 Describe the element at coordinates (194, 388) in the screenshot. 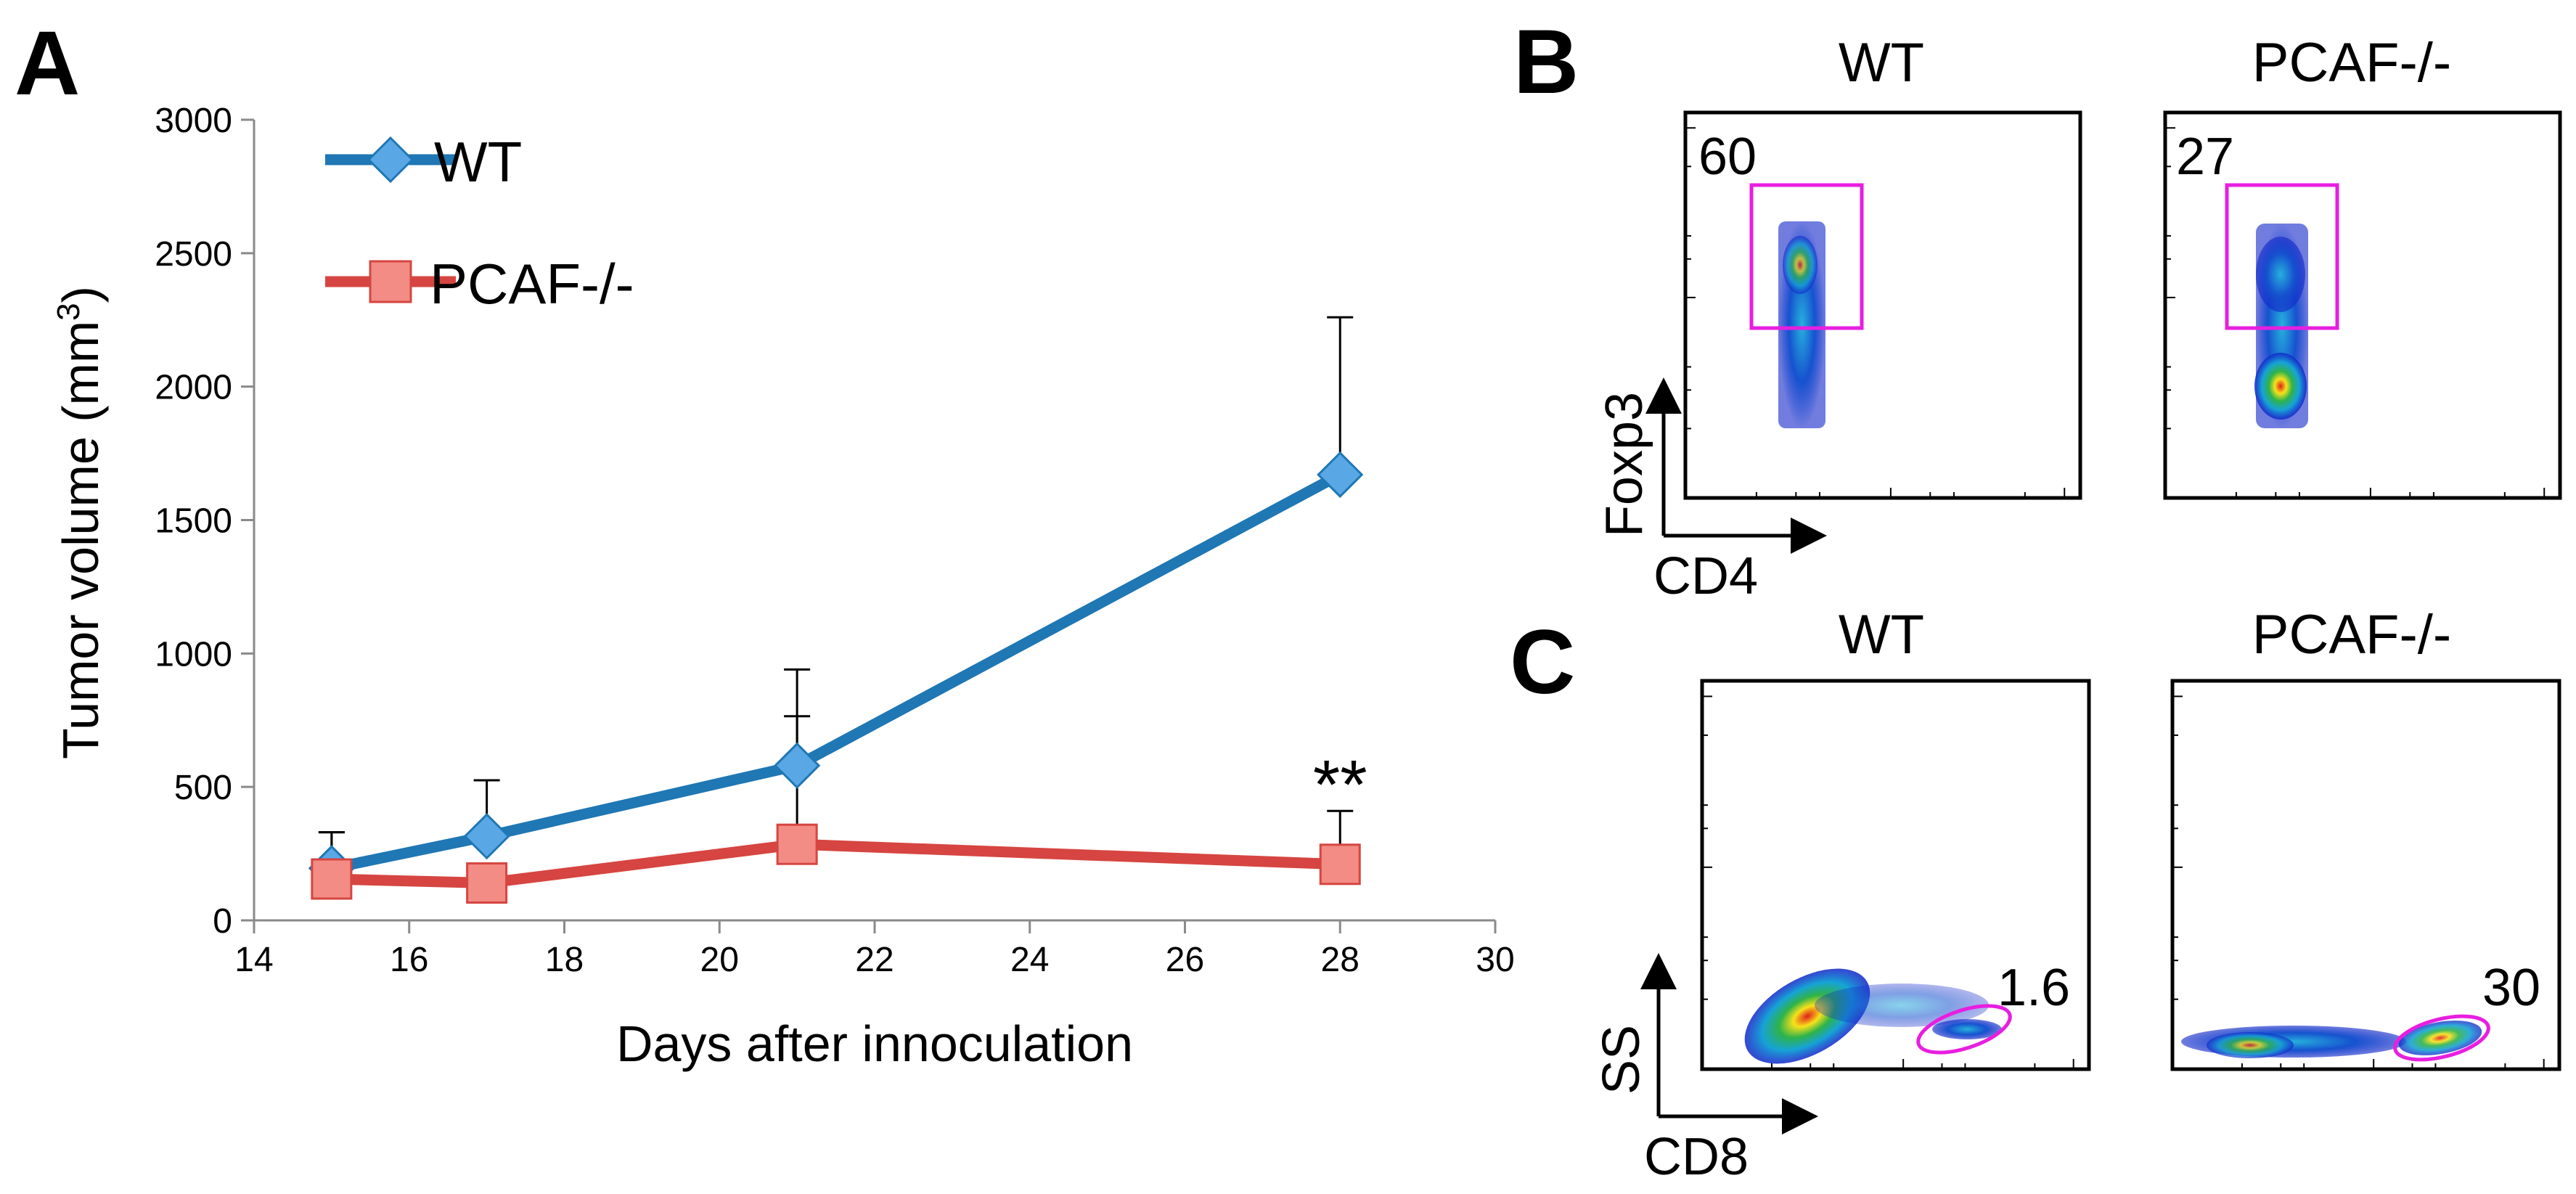

I see `y-tick-label: 2000` at that location.